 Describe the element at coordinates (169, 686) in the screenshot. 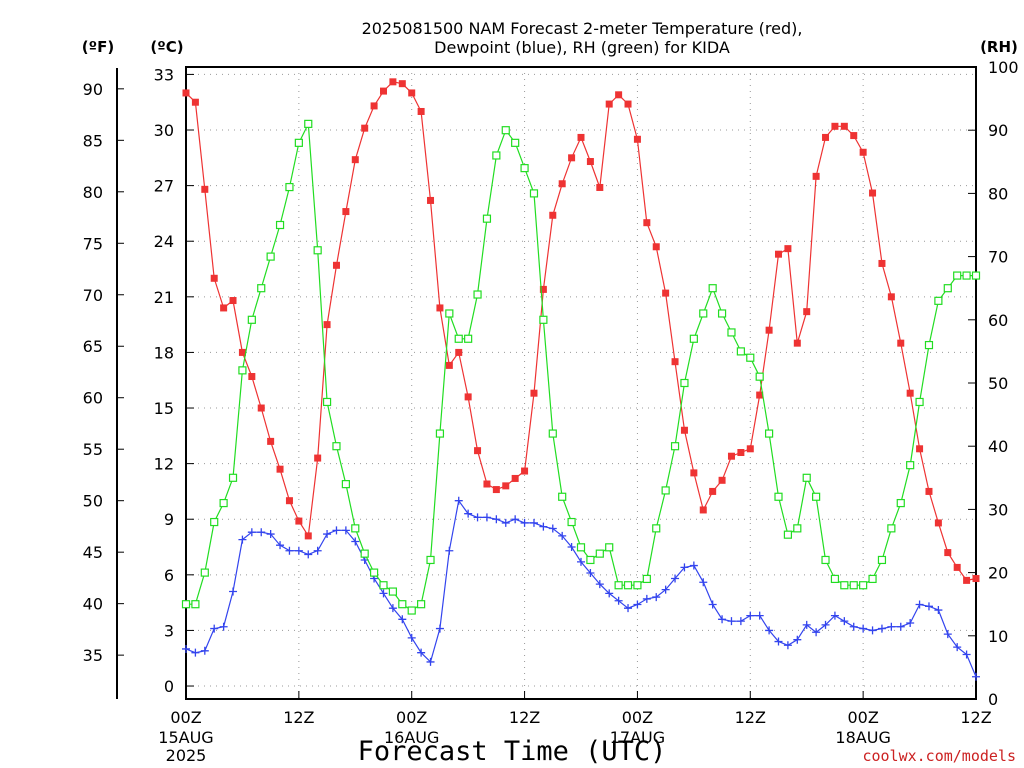

I see `celsius-tick-label: 0` at that location.